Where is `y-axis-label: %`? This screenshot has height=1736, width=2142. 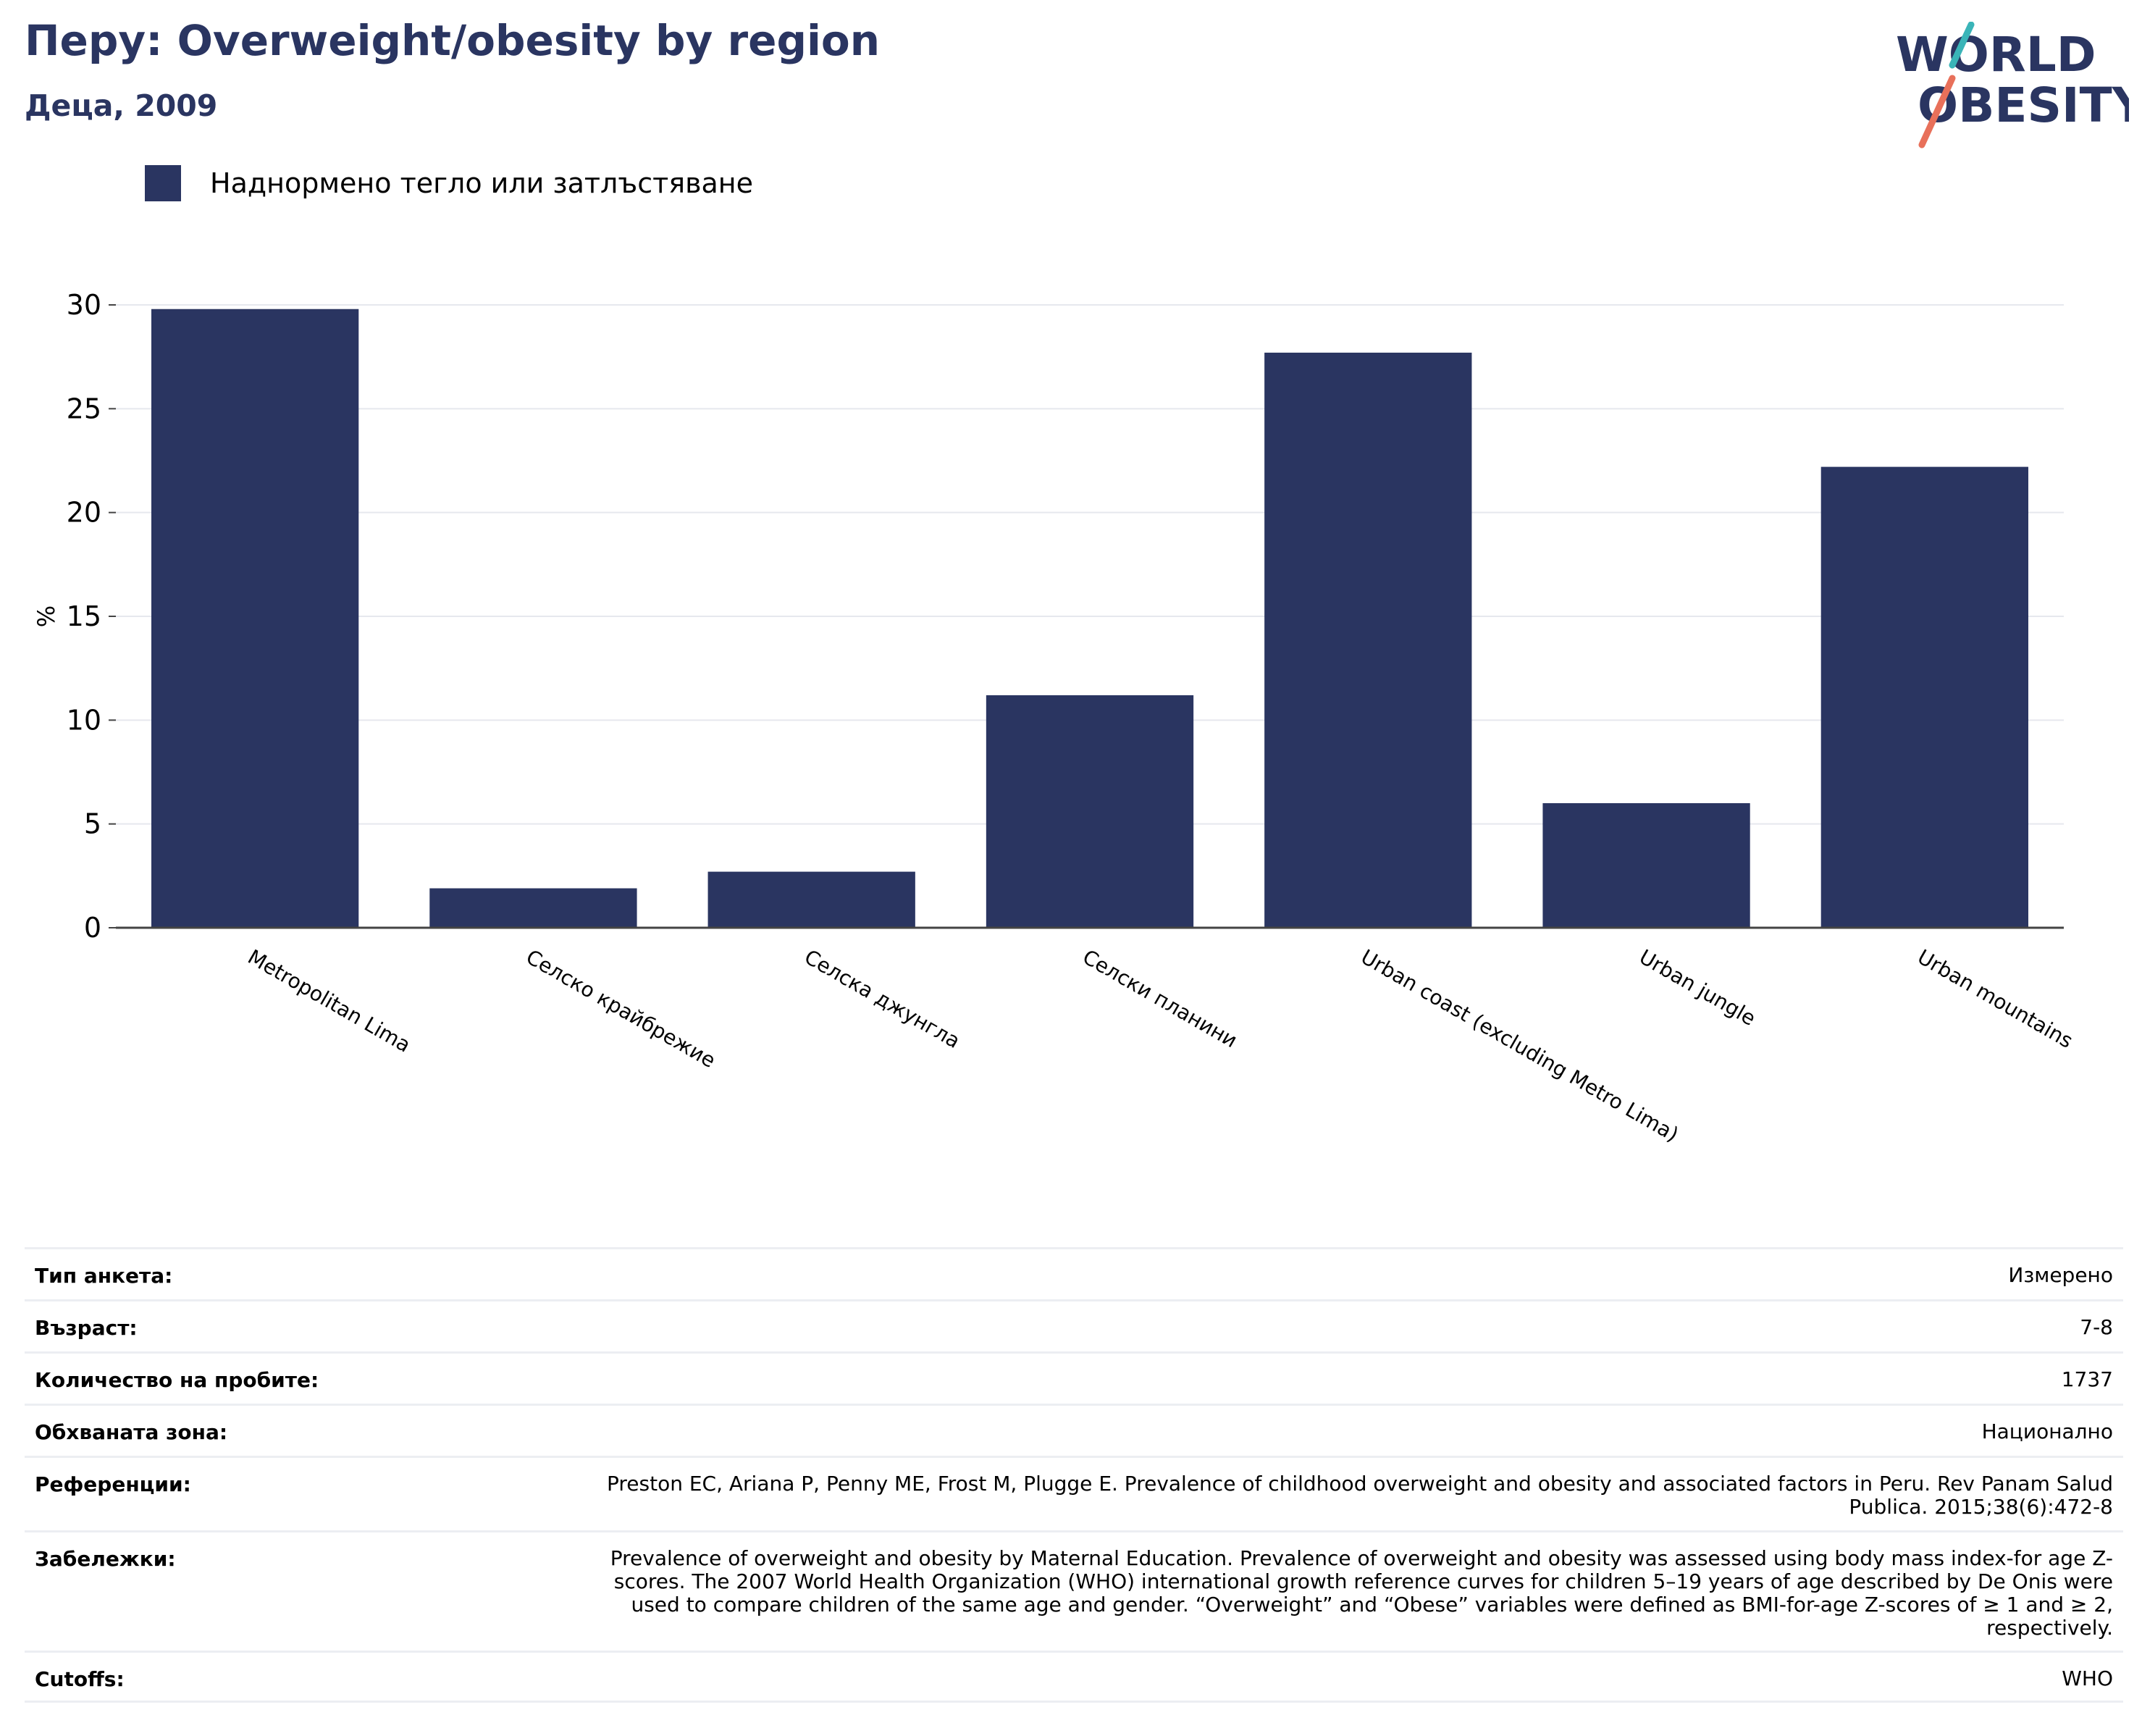
y-axis-label: % is located at coordinates (46, 616).